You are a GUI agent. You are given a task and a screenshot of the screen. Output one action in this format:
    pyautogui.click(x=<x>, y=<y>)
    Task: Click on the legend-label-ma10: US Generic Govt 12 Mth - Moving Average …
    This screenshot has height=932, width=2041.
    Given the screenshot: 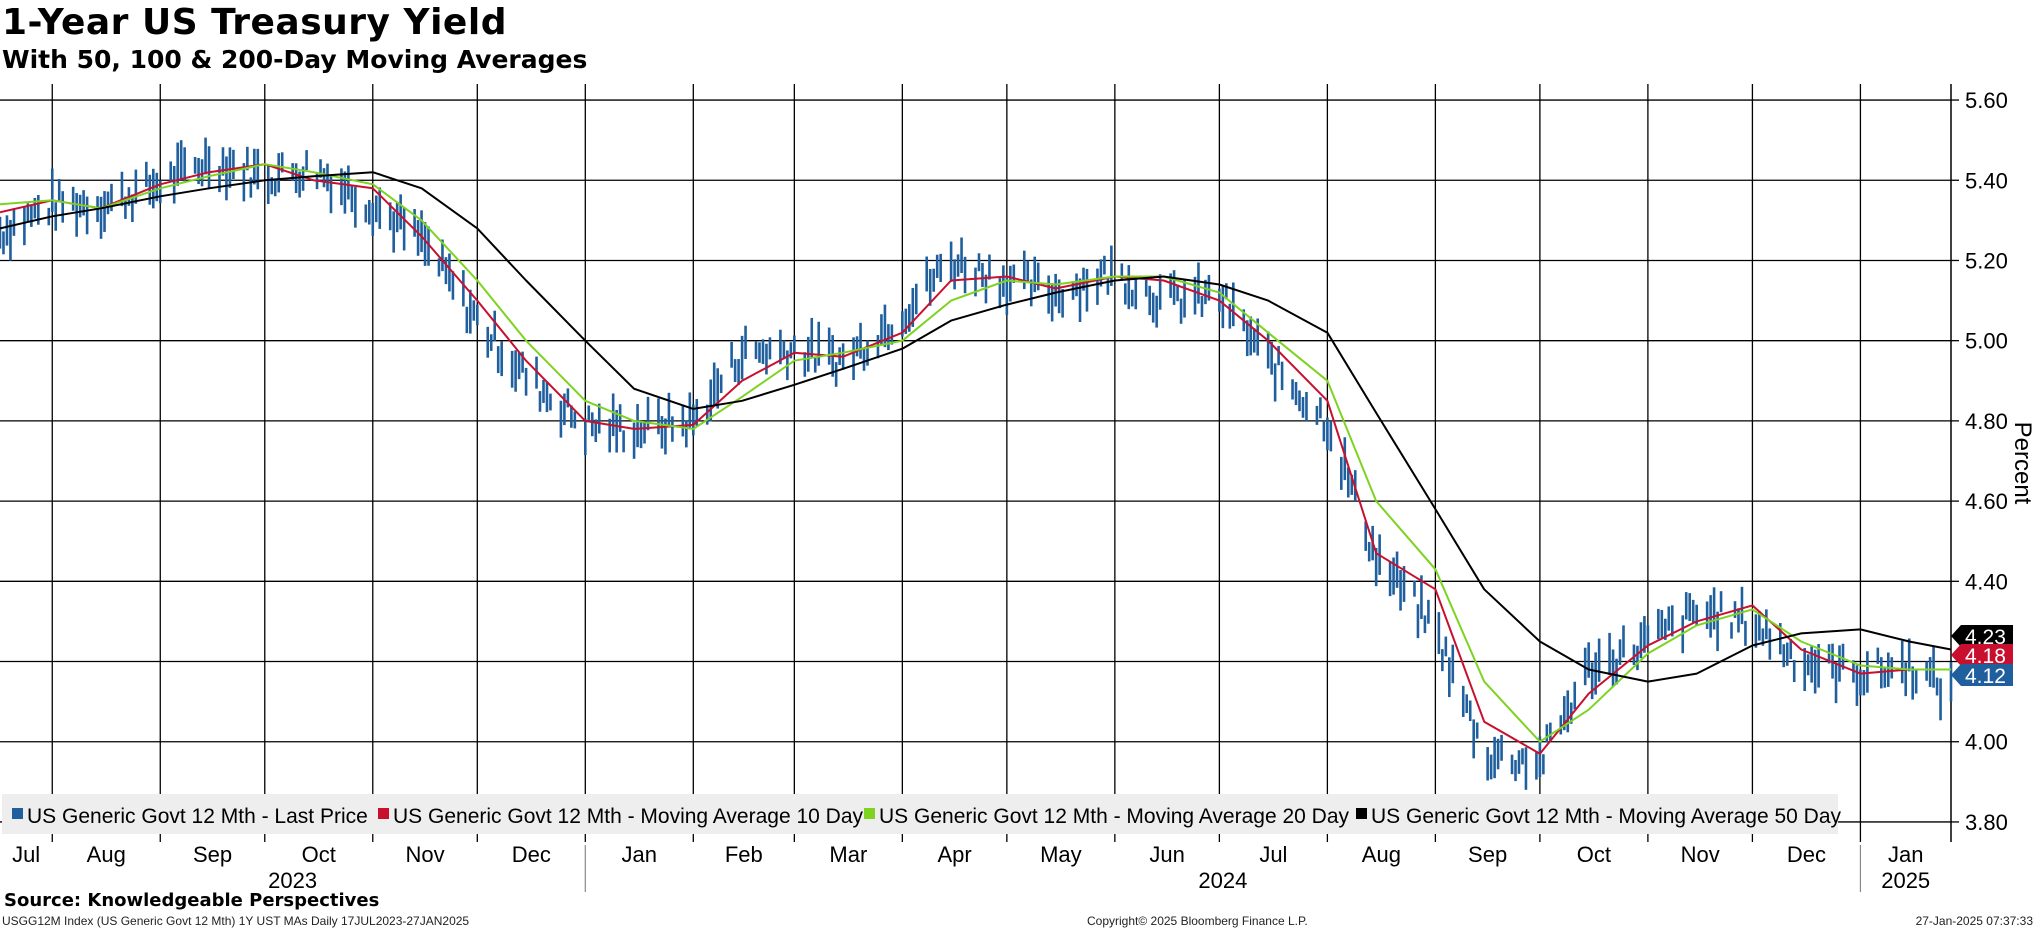 What is the action you would take?
    pyautogui.click(x=628, y=816)
    